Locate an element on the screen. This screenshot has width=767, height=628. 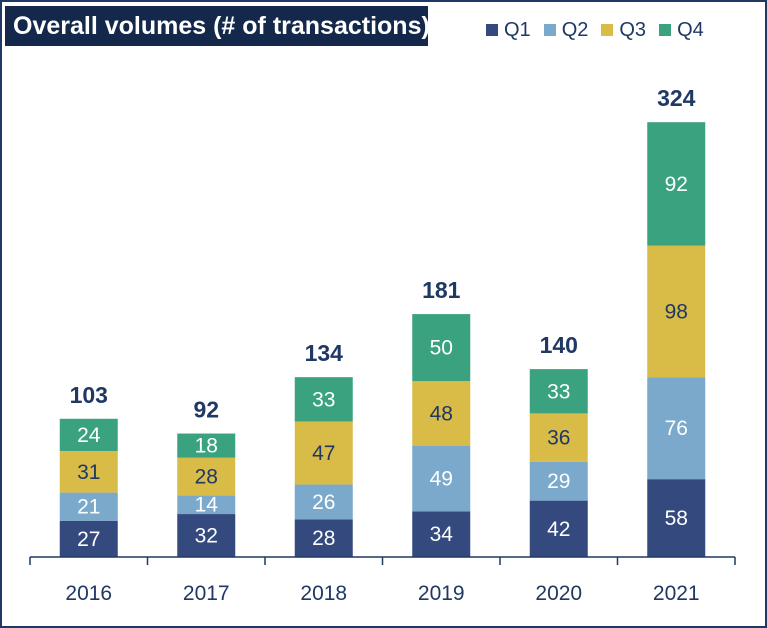
legend: Q1 Q2 Q3 Q4 is located at coordinates (601, 30).